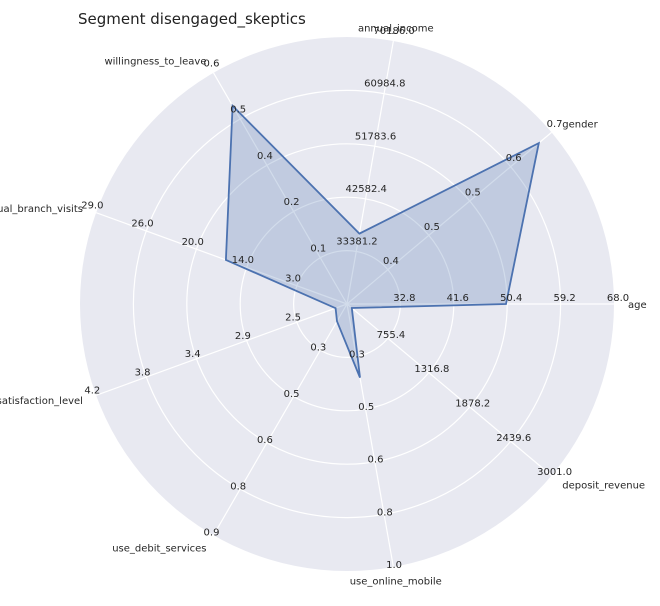  Describe the element at coordinates (265, 440) in the screenshot. I see `tick-label-use_debit_services-3: 0.6` at that location.